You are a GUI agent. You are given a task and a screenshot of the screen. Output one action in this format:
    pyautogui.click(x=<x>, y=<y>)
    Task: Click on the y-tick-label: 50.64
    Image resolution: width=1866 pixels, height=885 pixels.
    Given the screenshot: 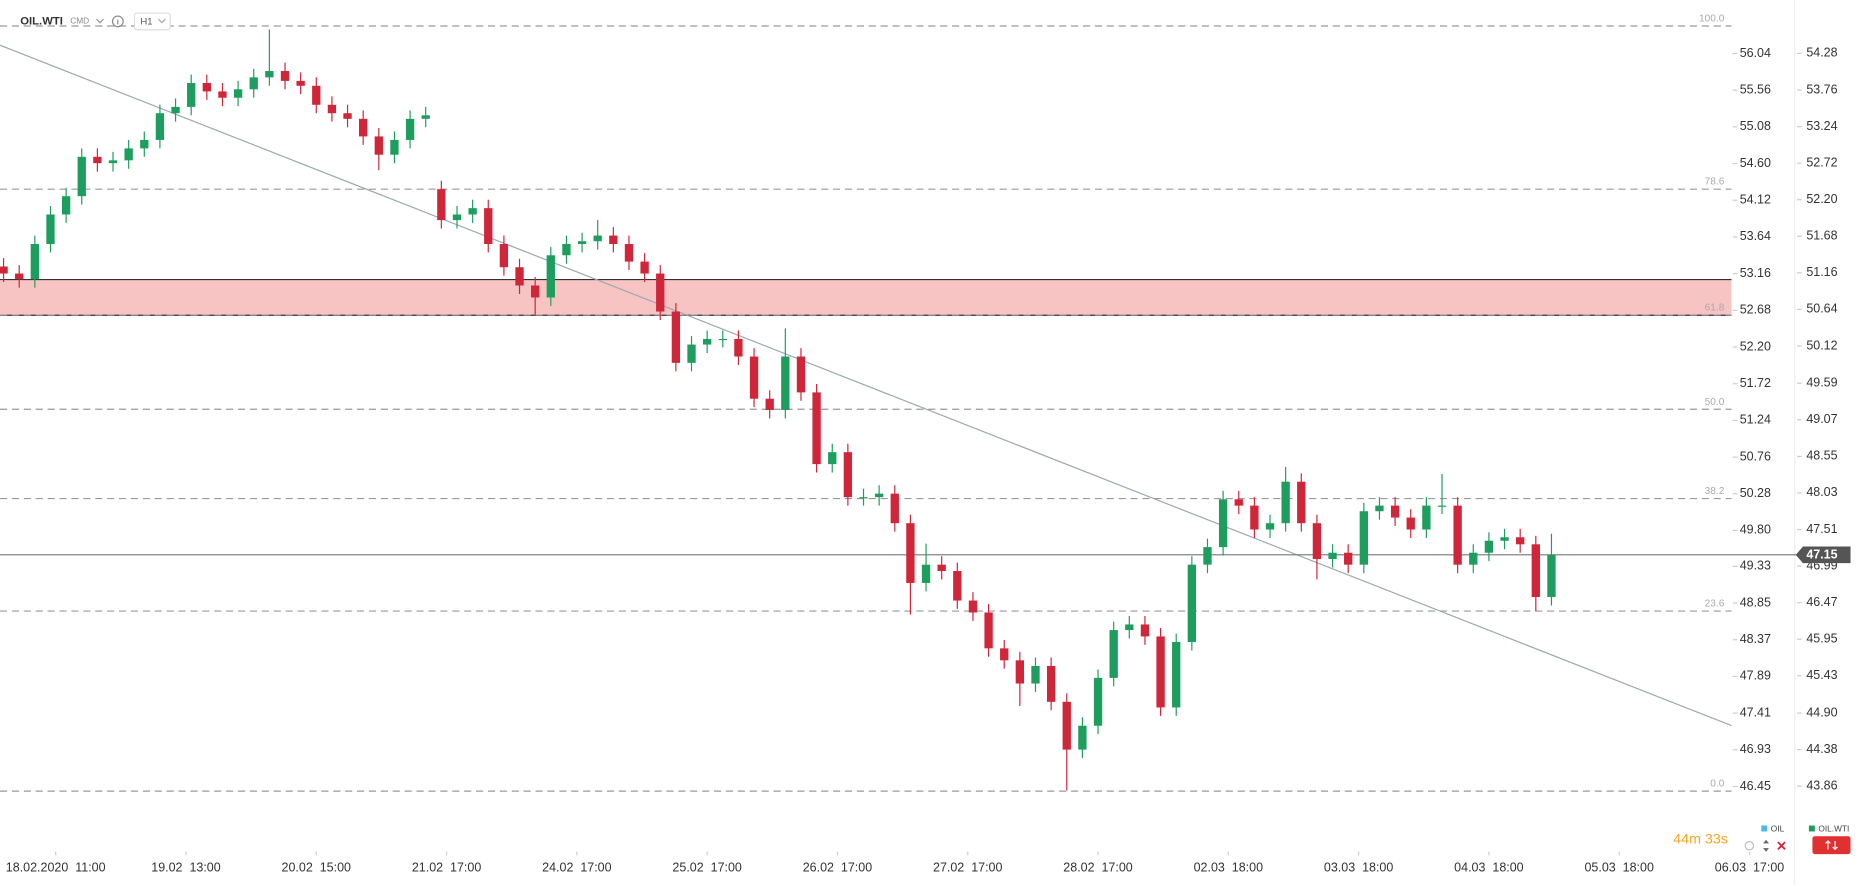 What is the action you would take?
    pyautogui.click(x=1821, y=309)
    